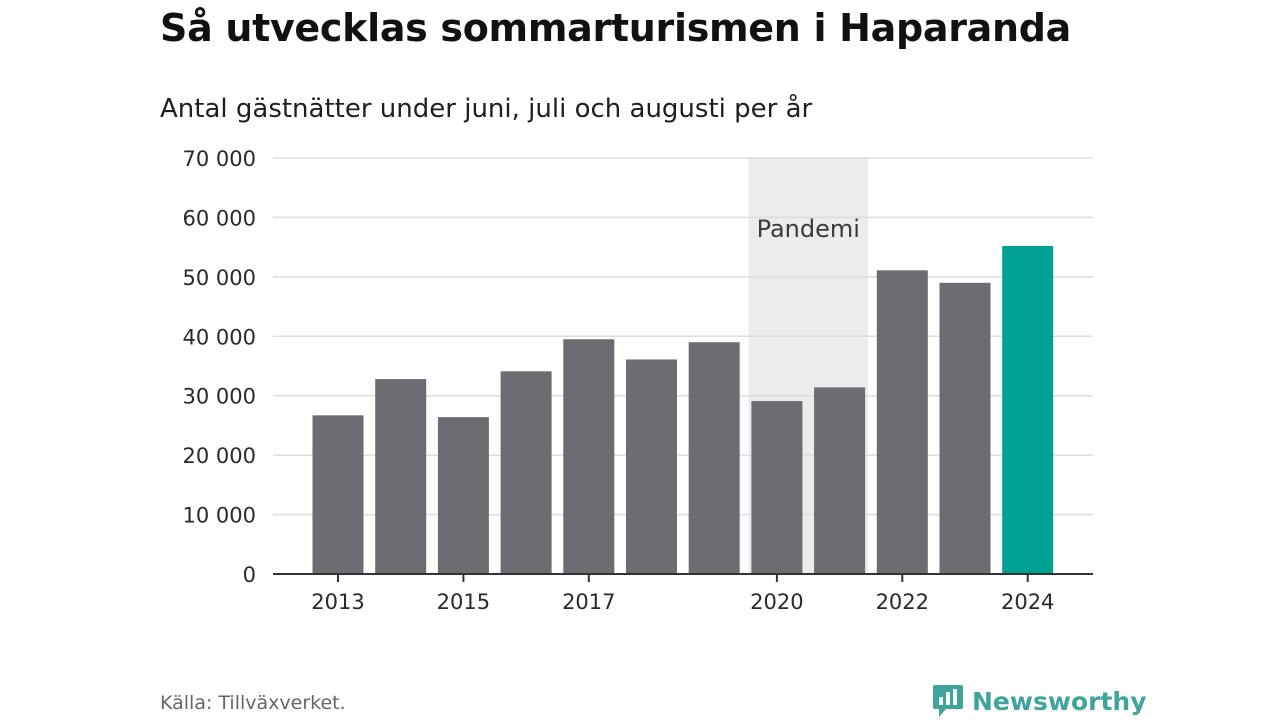 The width and height of the screenshot is (1280, 720). I want to click on pandemic-label: Pandemi, so click(808, 229).